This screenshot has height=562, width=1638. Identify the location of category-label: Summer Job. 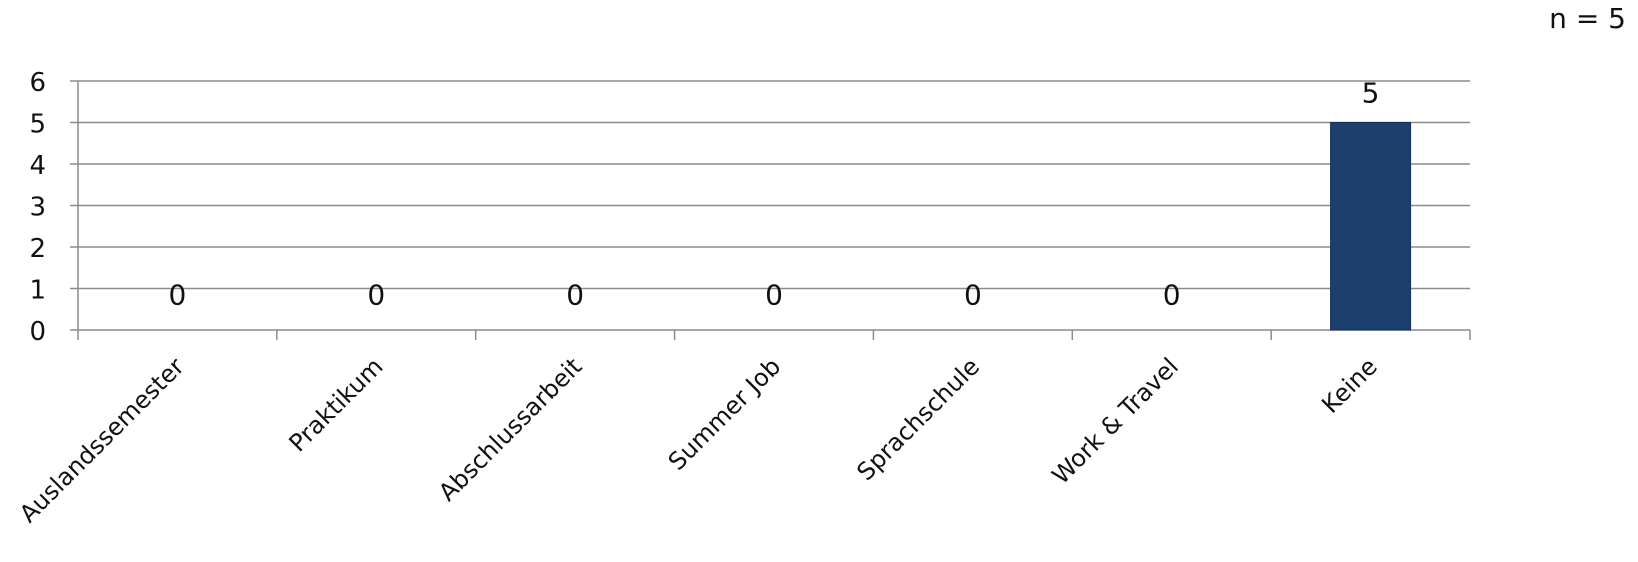
(724, 413).